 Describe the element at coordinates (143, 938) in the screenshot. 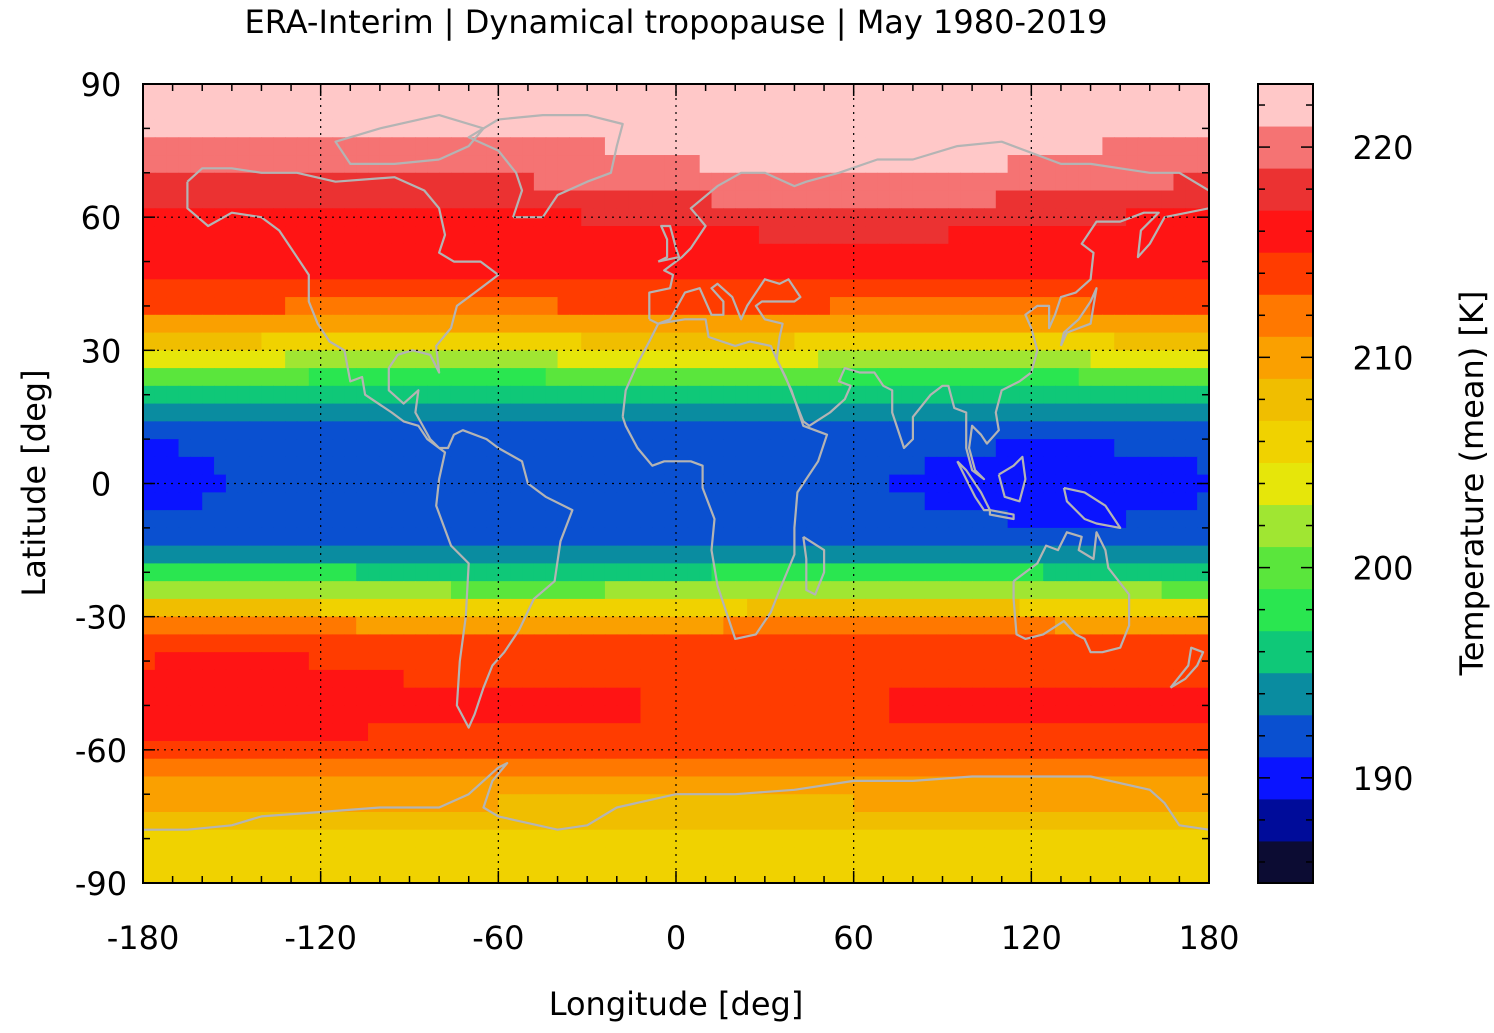

I see `x-tick-label: -180` at that location.